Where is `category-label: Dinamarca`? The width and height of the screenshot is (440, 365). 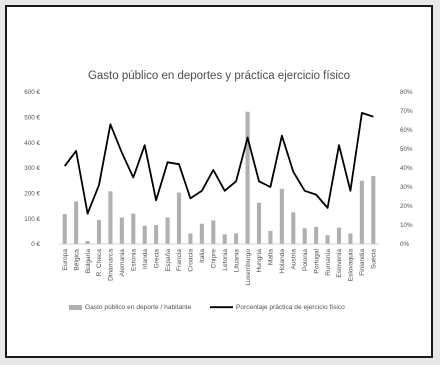
category-label: Dinamarca is located at coordinates (111, 265).